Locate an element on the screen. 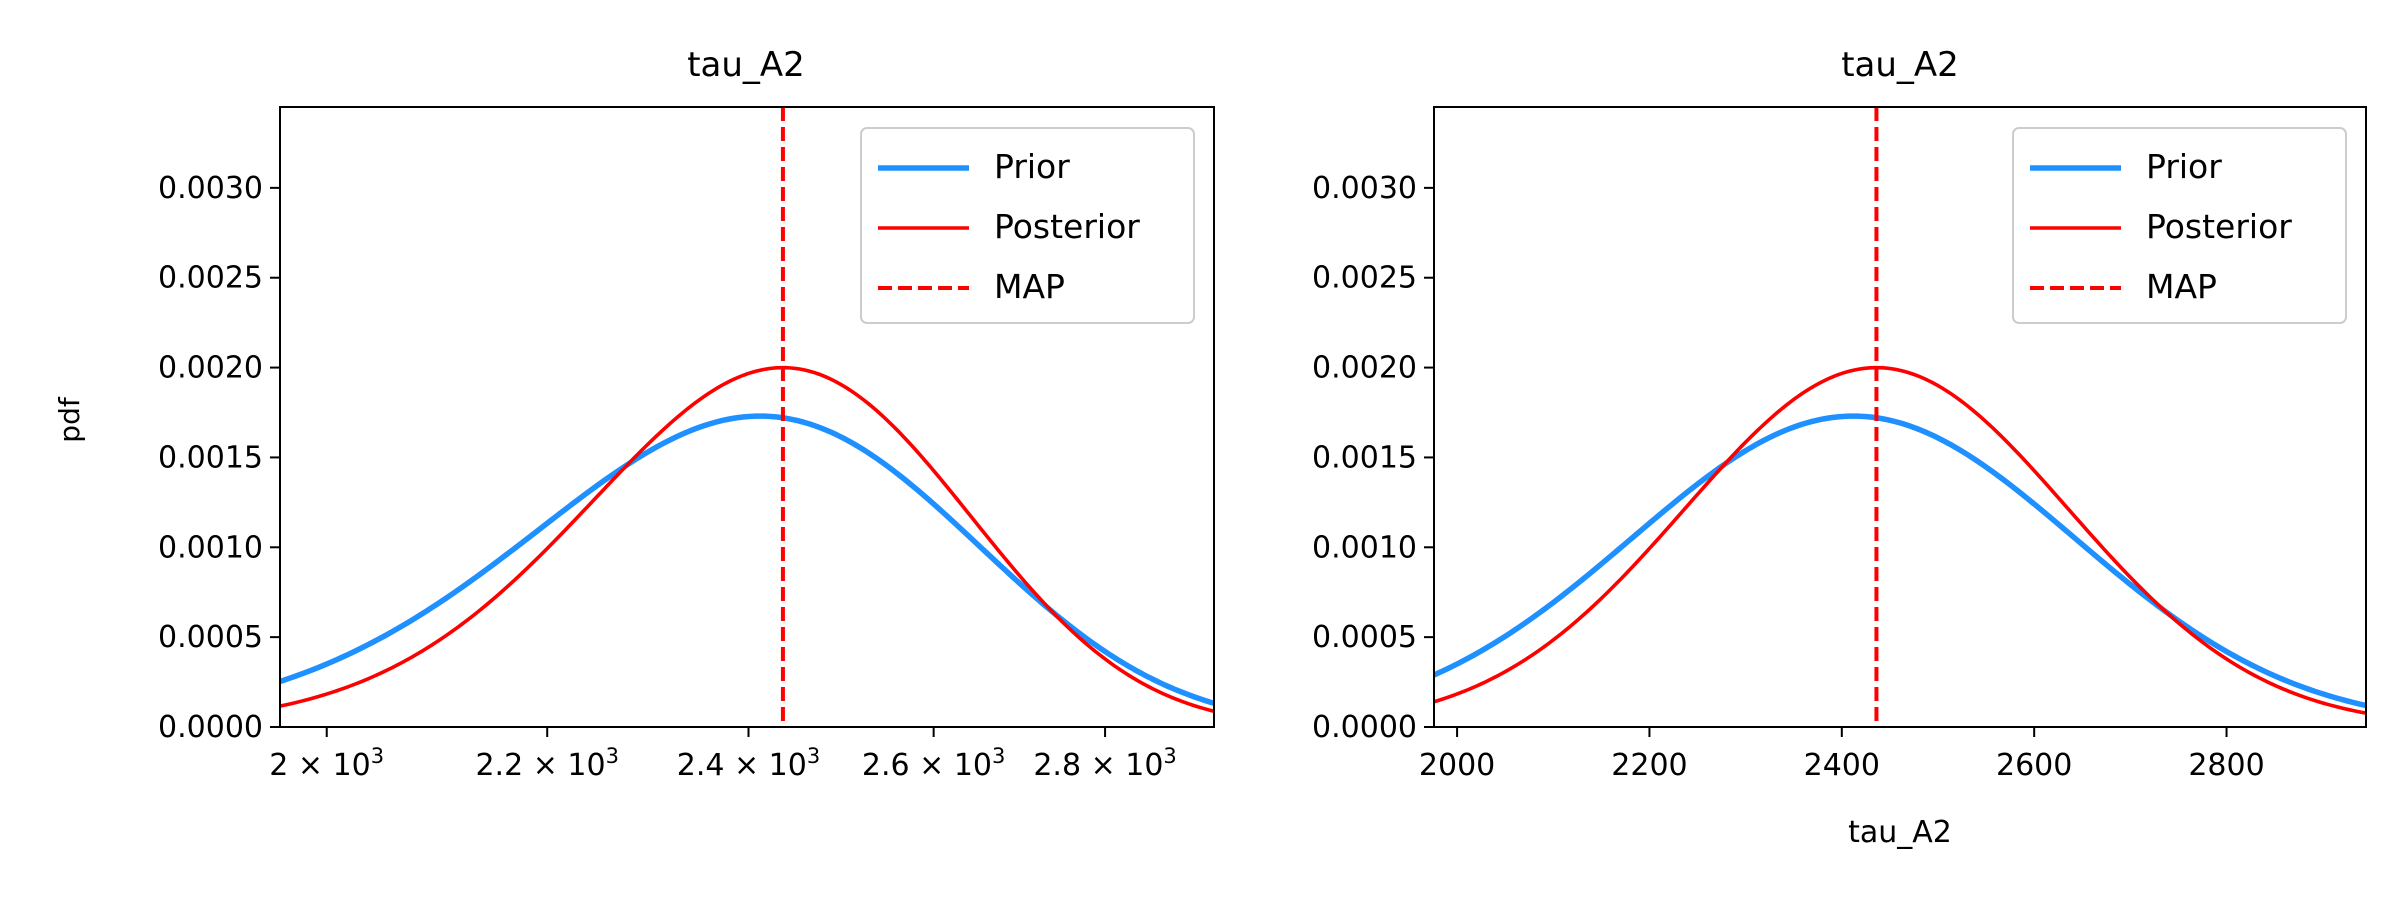 This screenshot has height=900, width=2400. x-tick-label: 2.4 × 10³ is located at coordinates (748, 763).